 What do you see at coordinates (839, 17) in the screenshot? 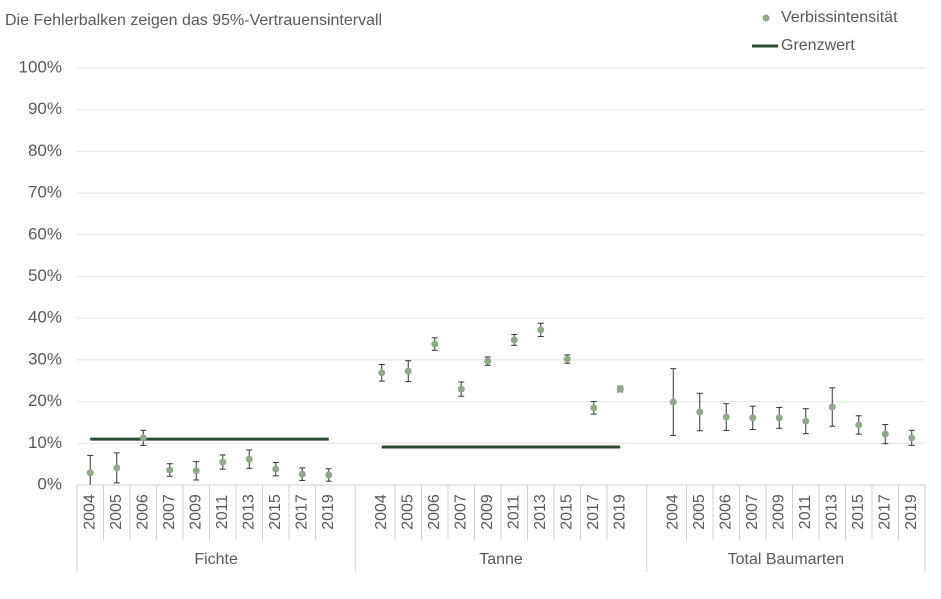
I see `legend-label: Verbissintensität` at bounding box center [839, 17].